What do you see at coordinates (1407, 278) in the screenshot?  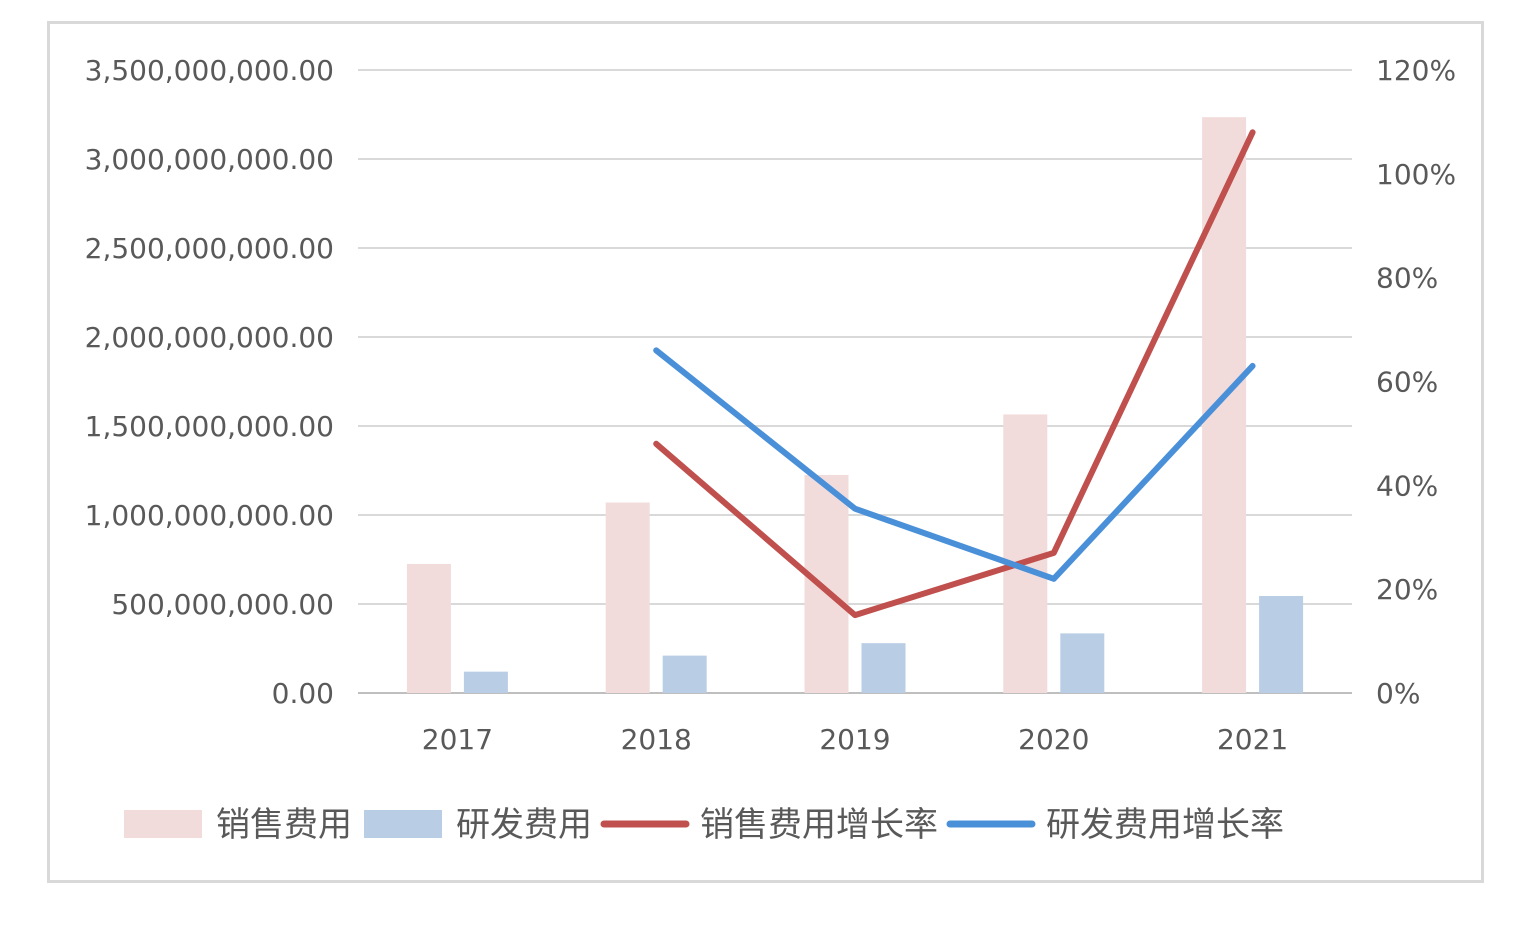 I see `right-tick-label: 80%` at bounding box center [1407, 278].